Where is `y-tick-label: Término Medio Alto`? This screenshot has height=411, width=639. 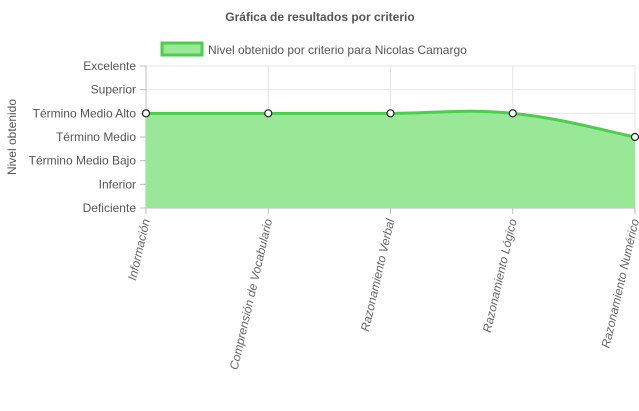 y-tick-label: Término Medio Alto is located at coordinates (85, 113).